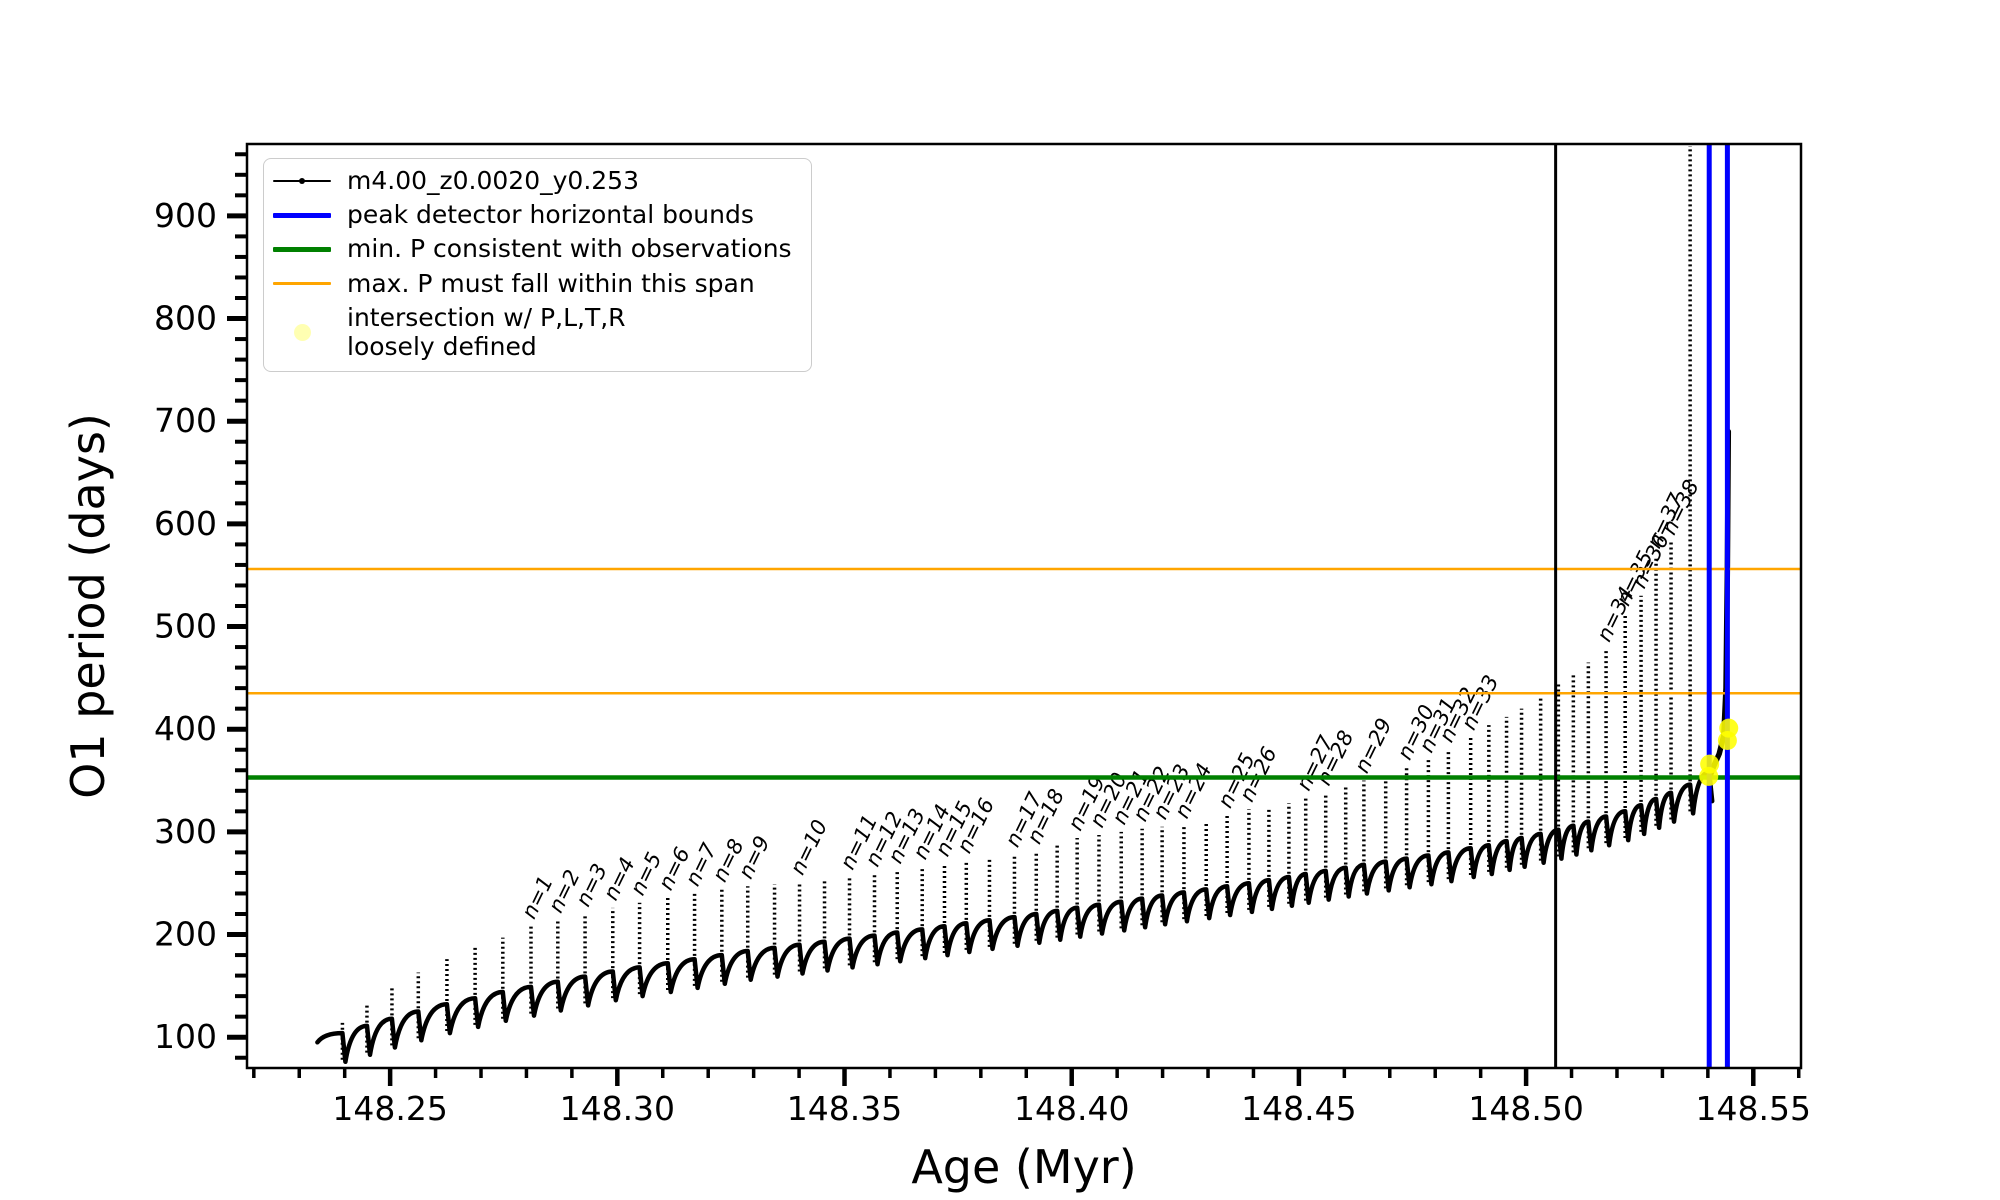  I want to click on legend-marker-dot, so click(302, 332).